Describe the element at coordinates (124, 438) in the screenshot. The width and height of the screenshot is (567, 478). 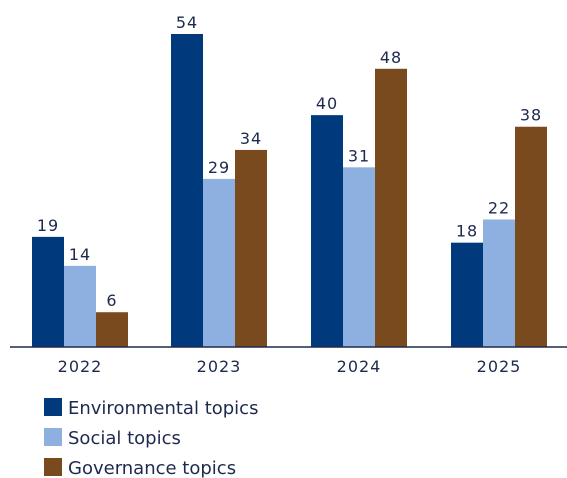
I see `legend-label: Social topics` at that location.